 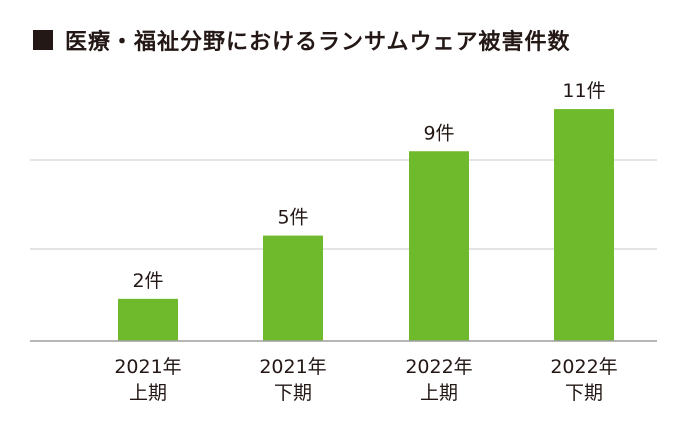 I want to click on data-label-2: 9件, so click(x=438, y=133).